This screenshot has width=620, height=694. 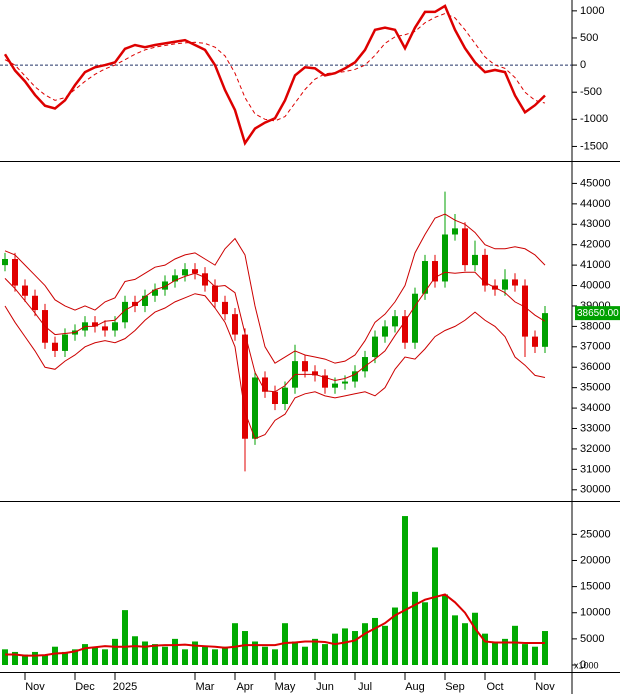 I want to click on y-tick-label: 45000, so click(x=595, y=183).